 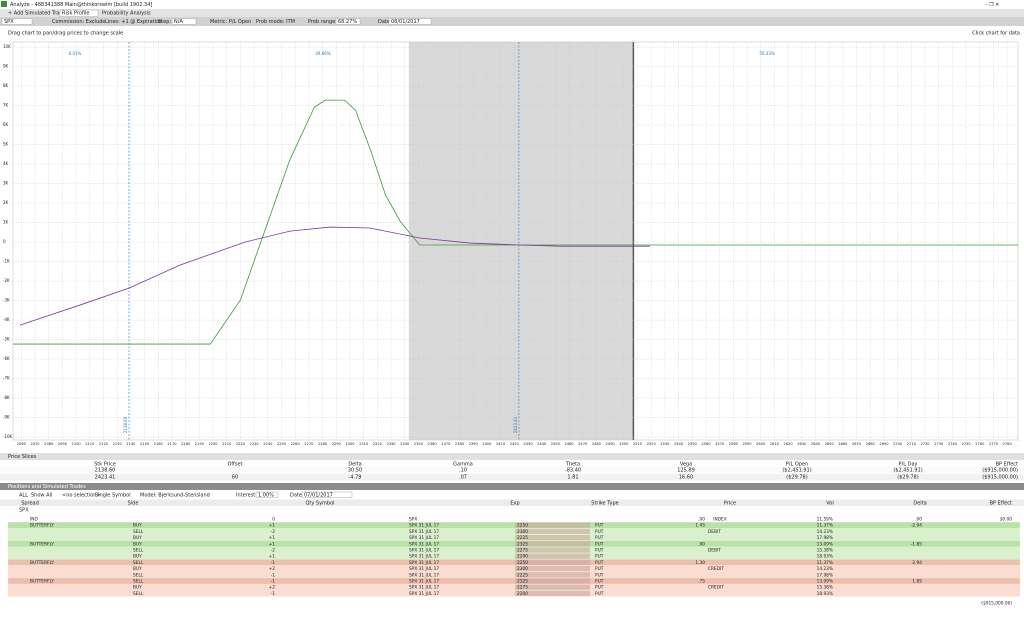 I want to click on window-controls: – ❐ ✕, so click(x=992, y=5).